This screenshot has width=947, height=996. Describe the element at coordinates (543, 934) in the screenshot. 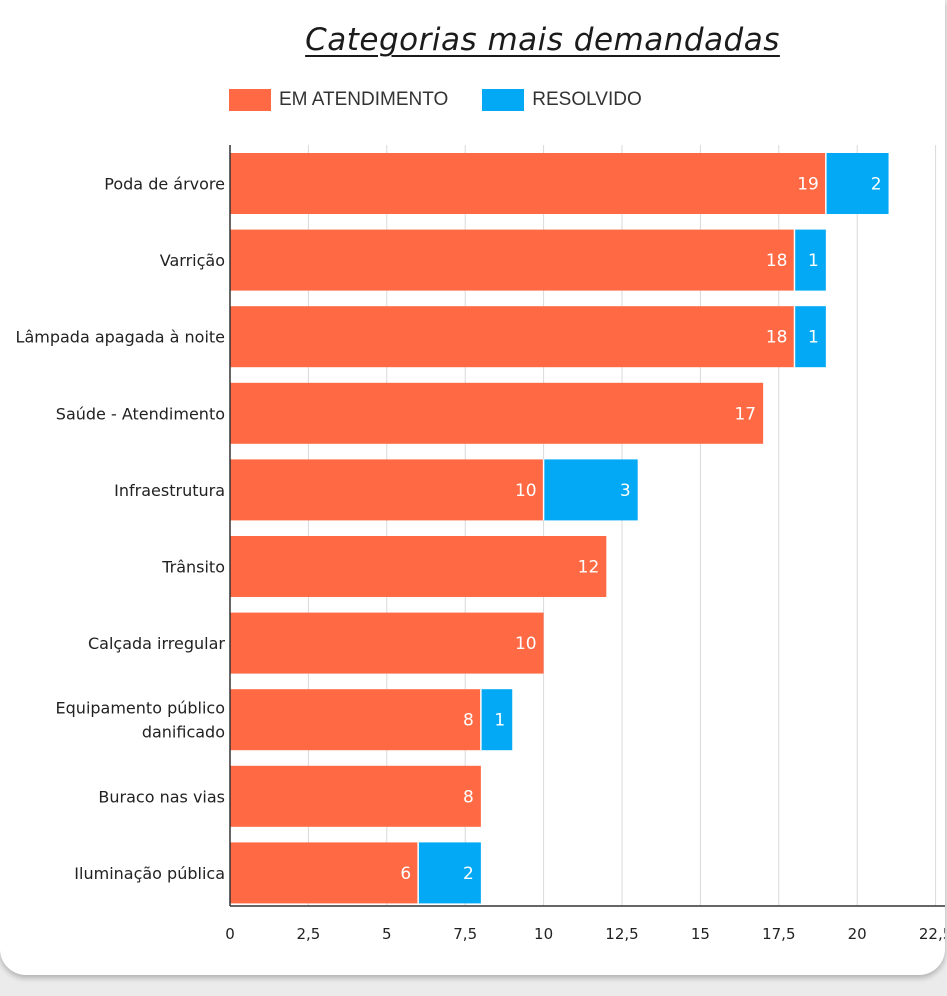

I see `x-tick-label: 10` at that location.